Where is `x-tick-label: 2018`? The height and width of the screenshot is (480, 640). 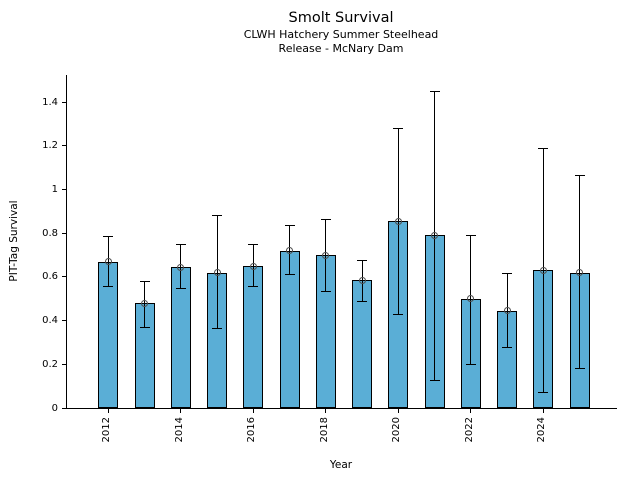
x-tick-label: 2018 is located at coordinates (324, 430).